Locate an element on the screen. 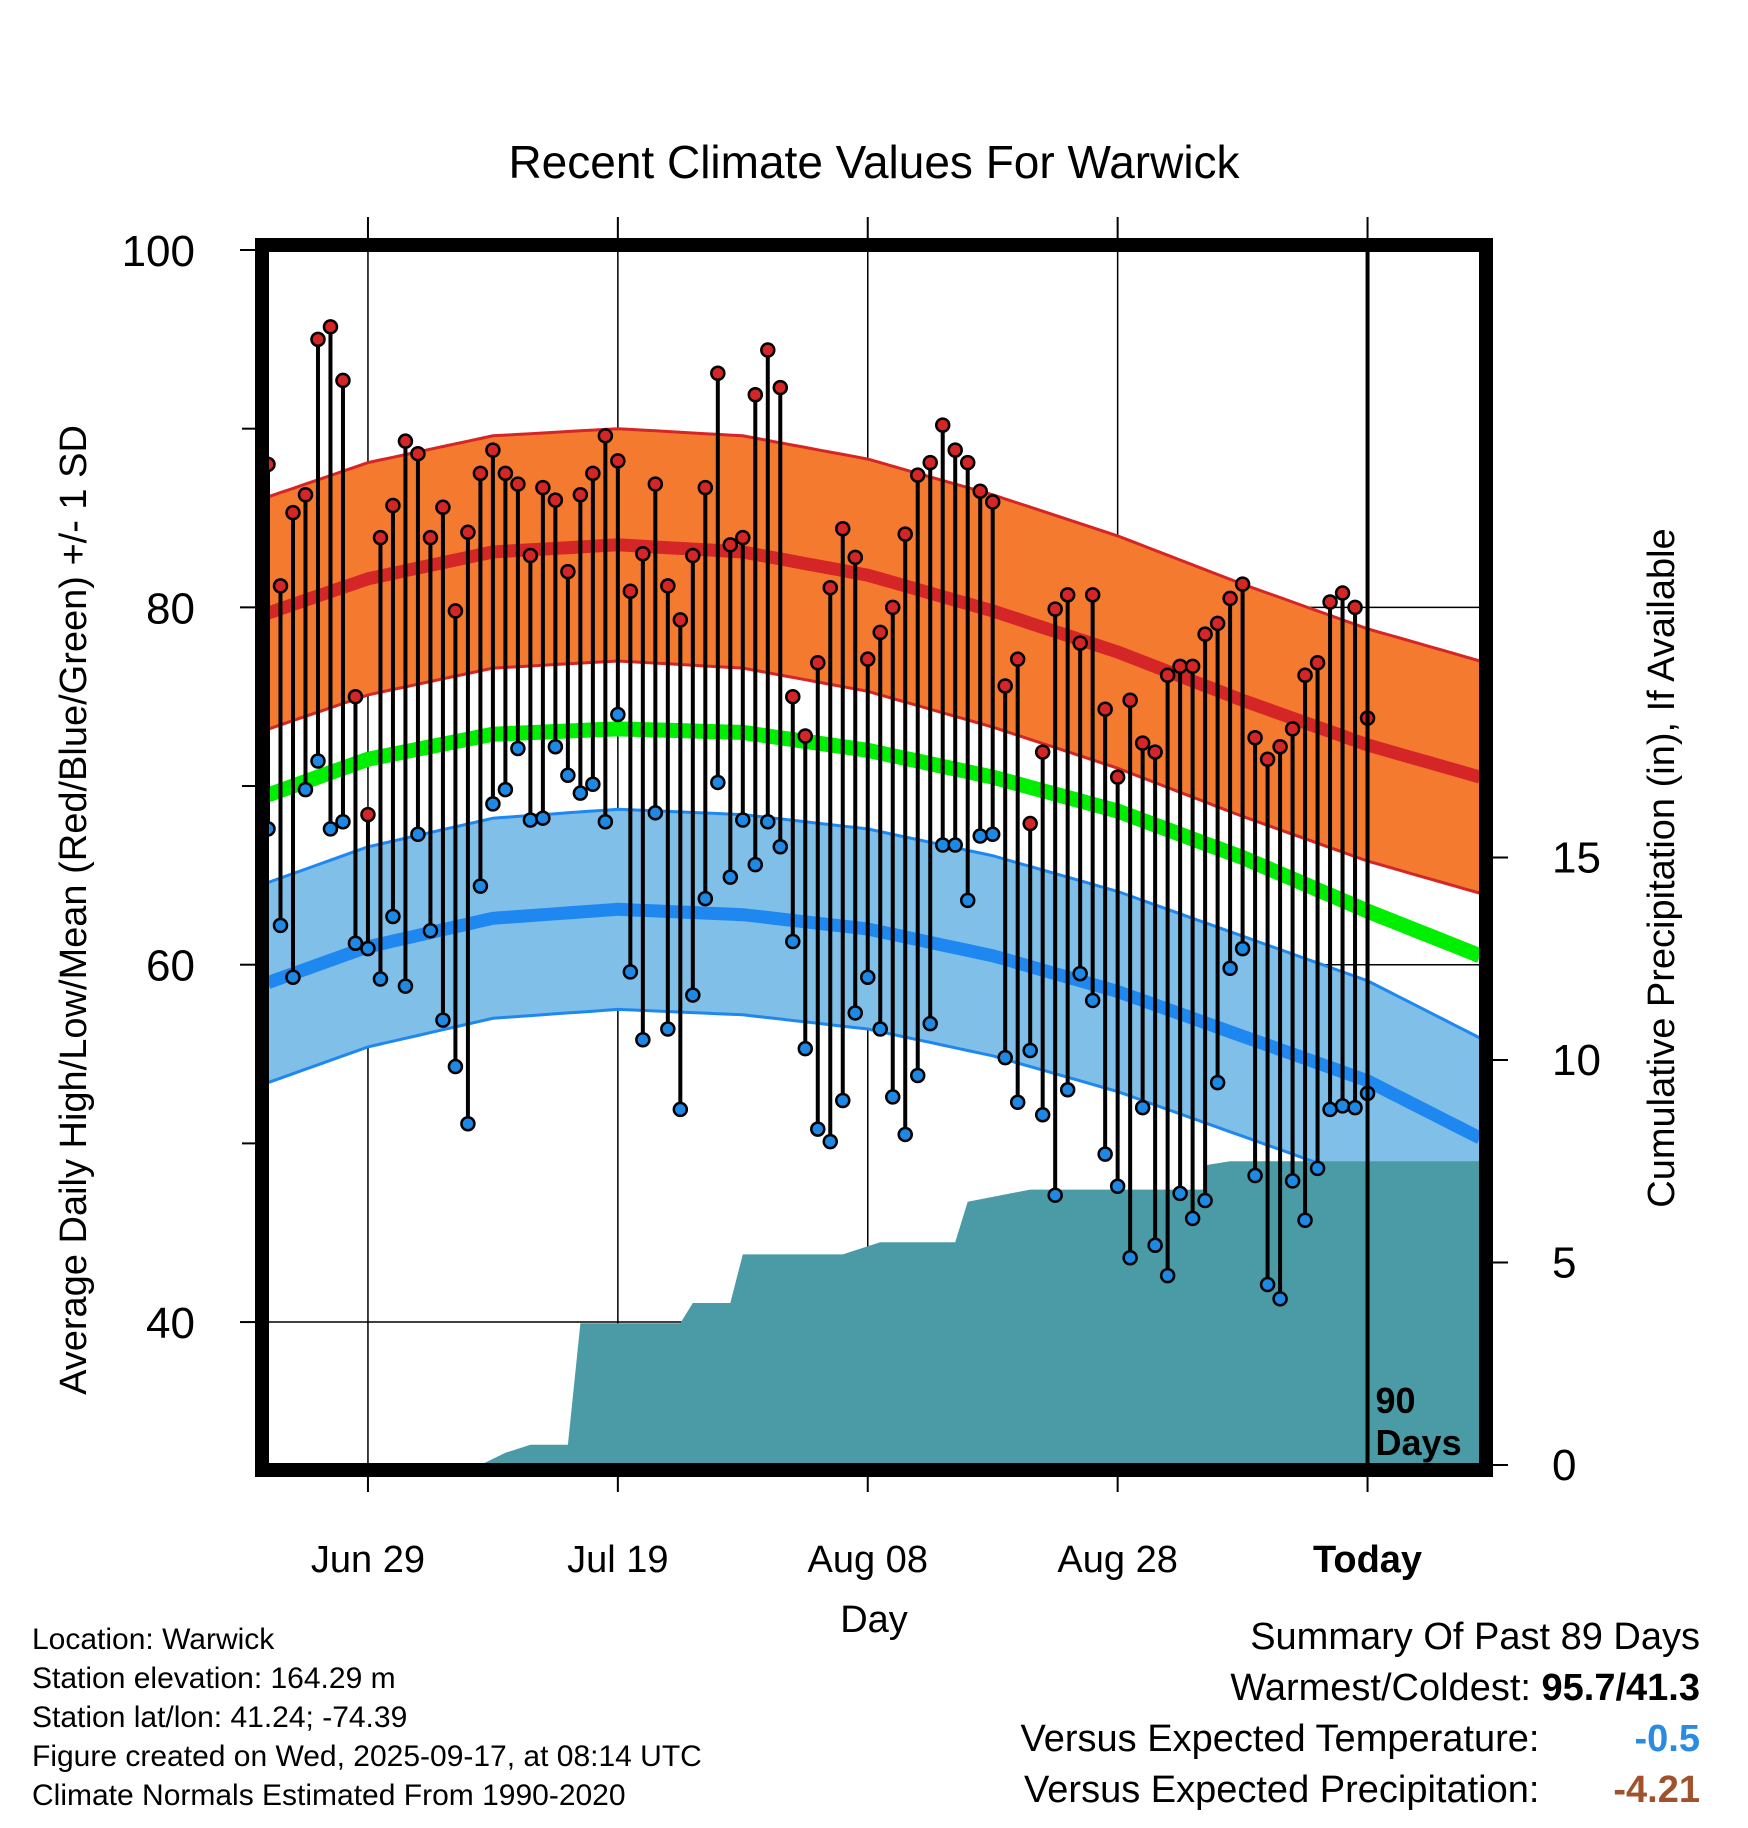 This screenshot has height=1828, width=1748. y-tick-label-40: 40 is located at coordinates (170, 1323).